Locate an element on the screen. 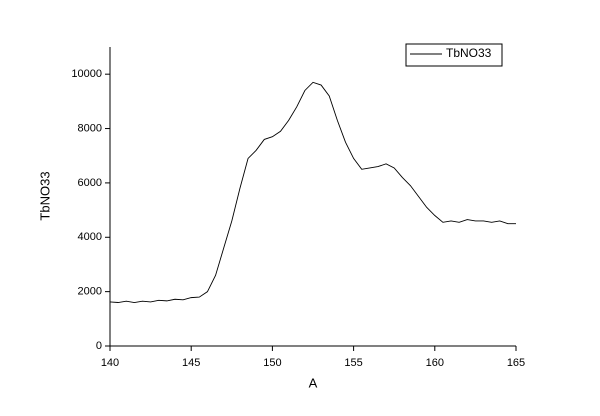 The height and width of the screenshot is (416, 600). legend-box is located at coordinates (454, 55).